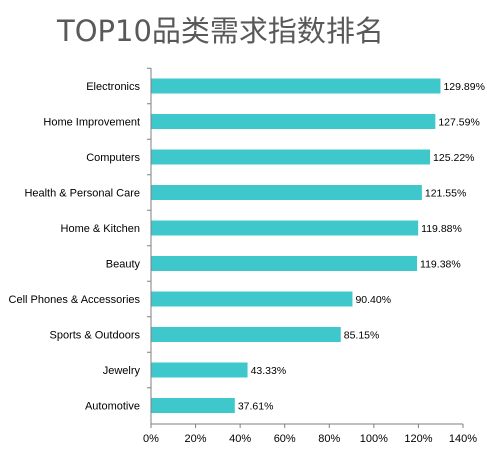  Describe the element at coordinates (220, 31) in the screenshot. I see `chart-title: TOP10品类需求指数排名` at that location.